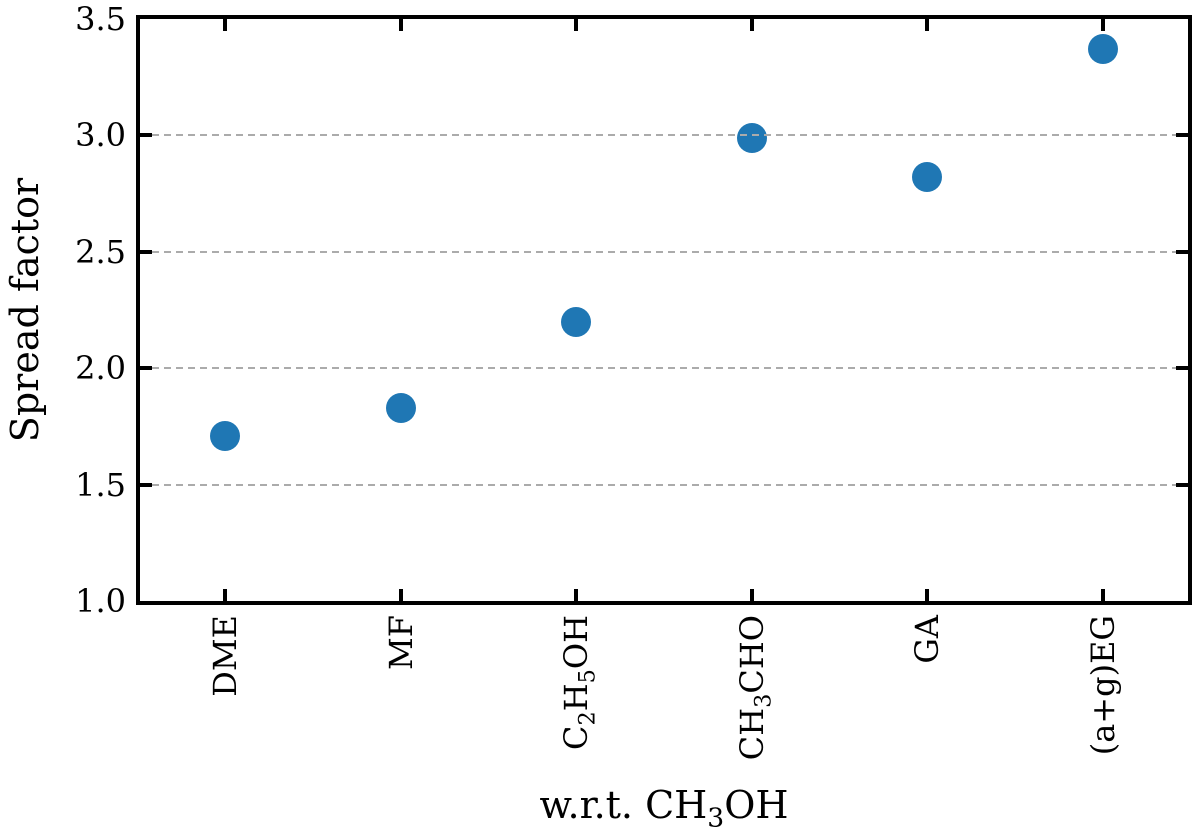  Describe the element at coordinates (100, 135) in the screenshot. I see `y-tick-label: 3.0` at that location.